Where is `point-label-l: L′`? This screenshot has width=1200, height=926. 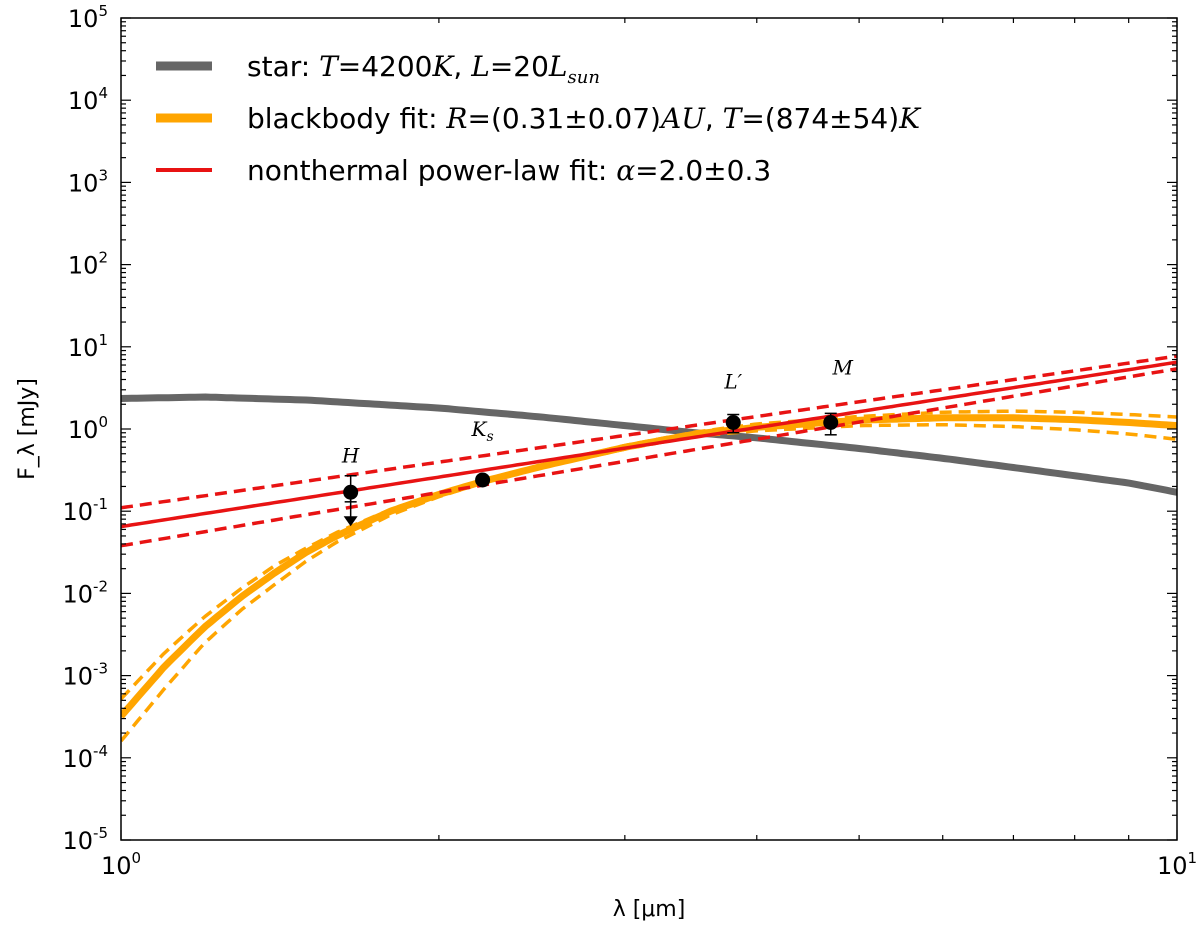 point-label-l: L′ is located at coordinates (732, 381).